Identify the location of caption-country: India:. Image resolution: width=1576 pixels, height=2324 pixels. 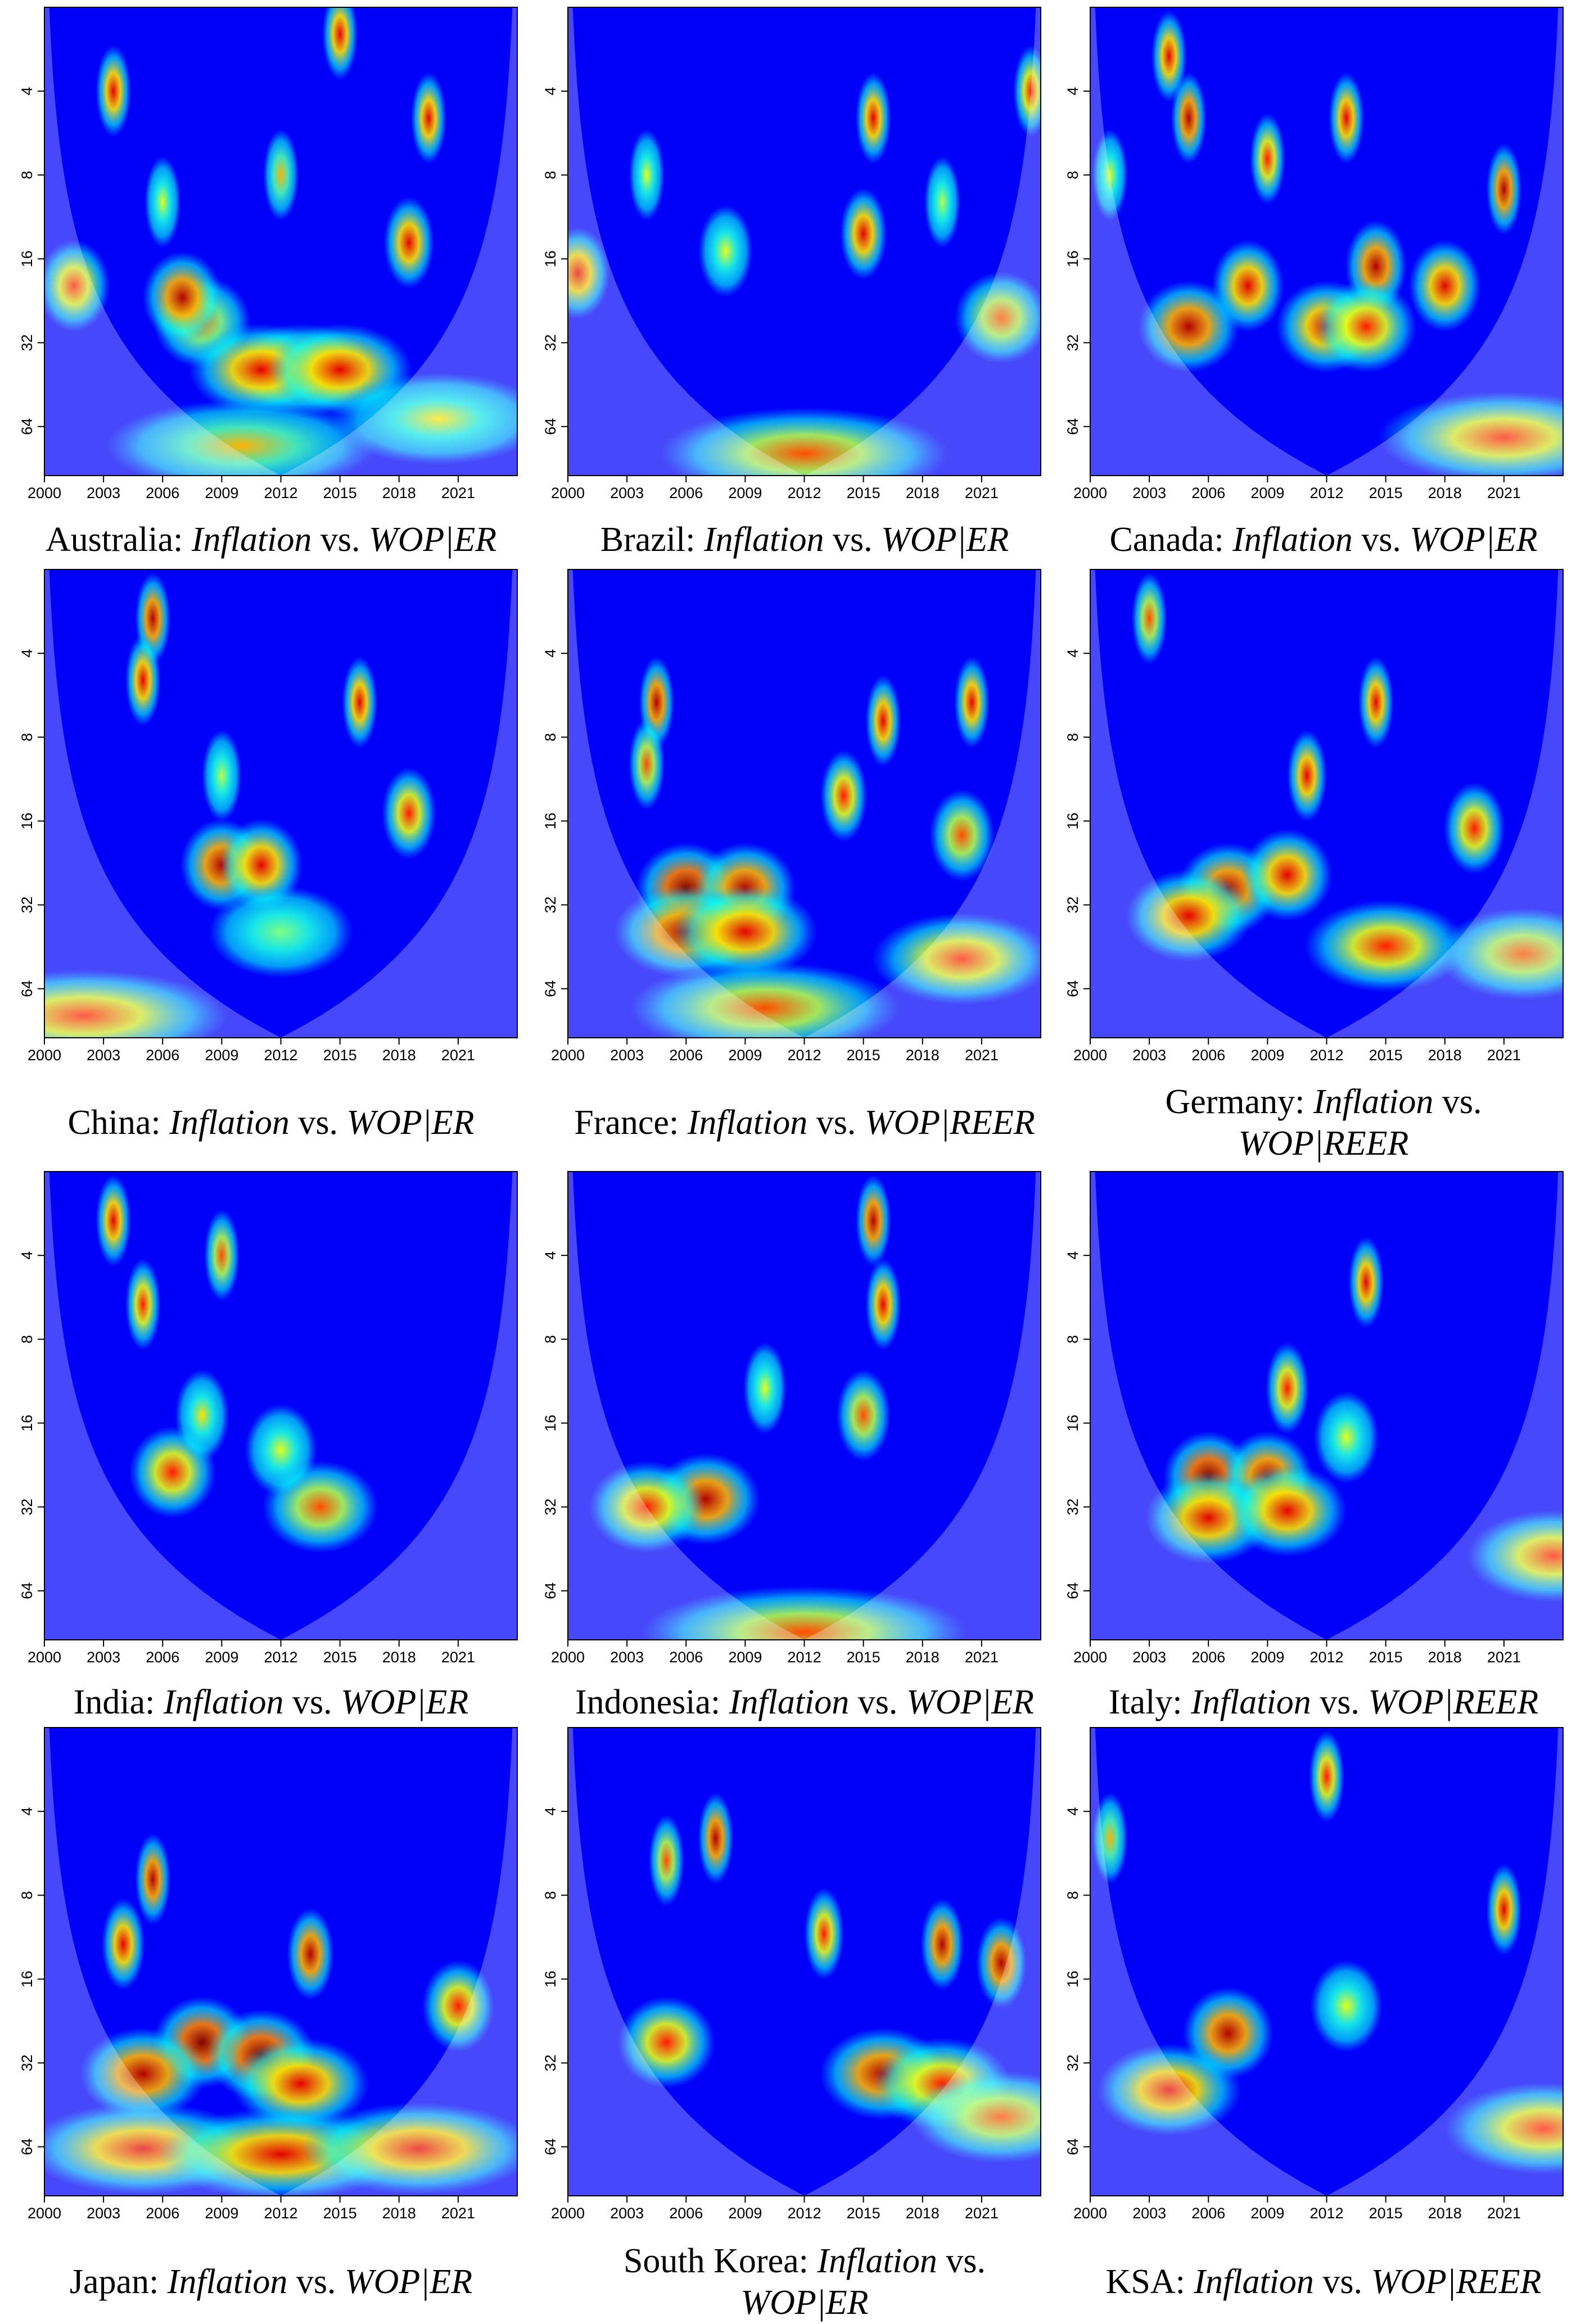
(114, 1702).